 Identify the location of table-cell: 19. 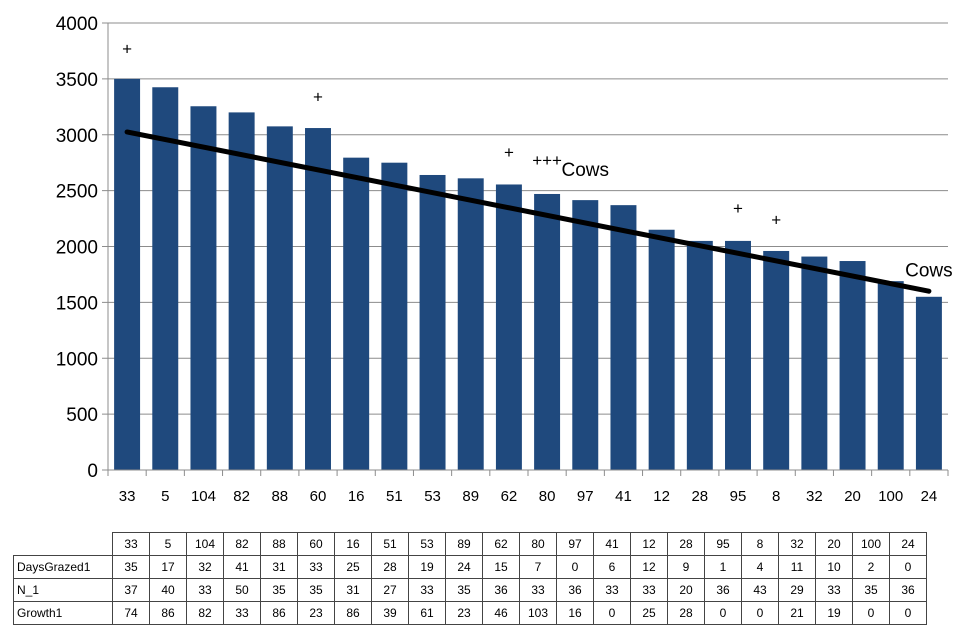
(427, 567).